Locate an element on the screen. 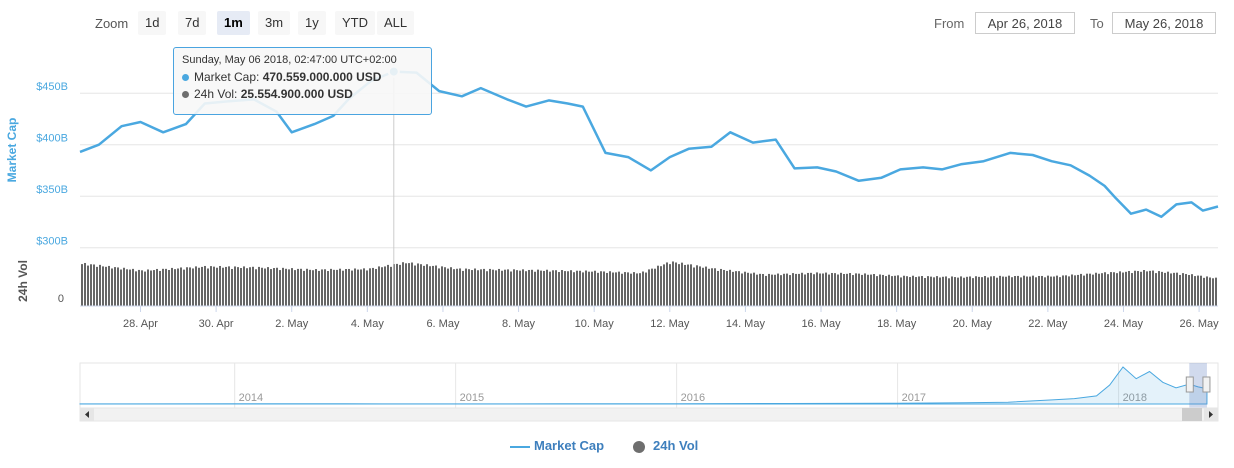 The height and width of the screenshot is (468, 1234). scrollbar-track is located at coordinates (649, 414).